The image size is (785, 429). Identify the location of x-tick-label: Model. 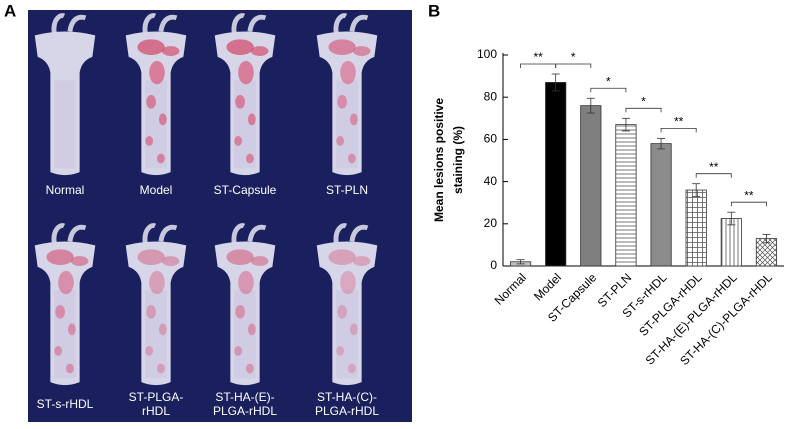
(547, 286).